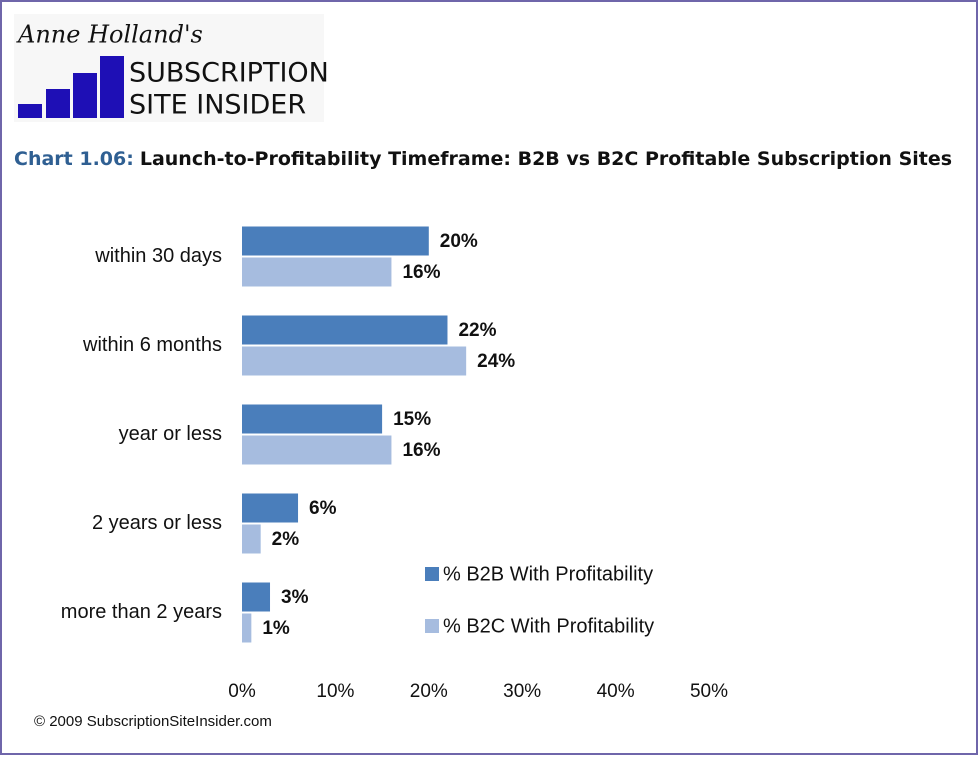 The image size is (980, 757). What do you see at coordinates (170, 434) in the screenshot?
I see `y-tick-label: year or less` at bounding box center [170, 434].